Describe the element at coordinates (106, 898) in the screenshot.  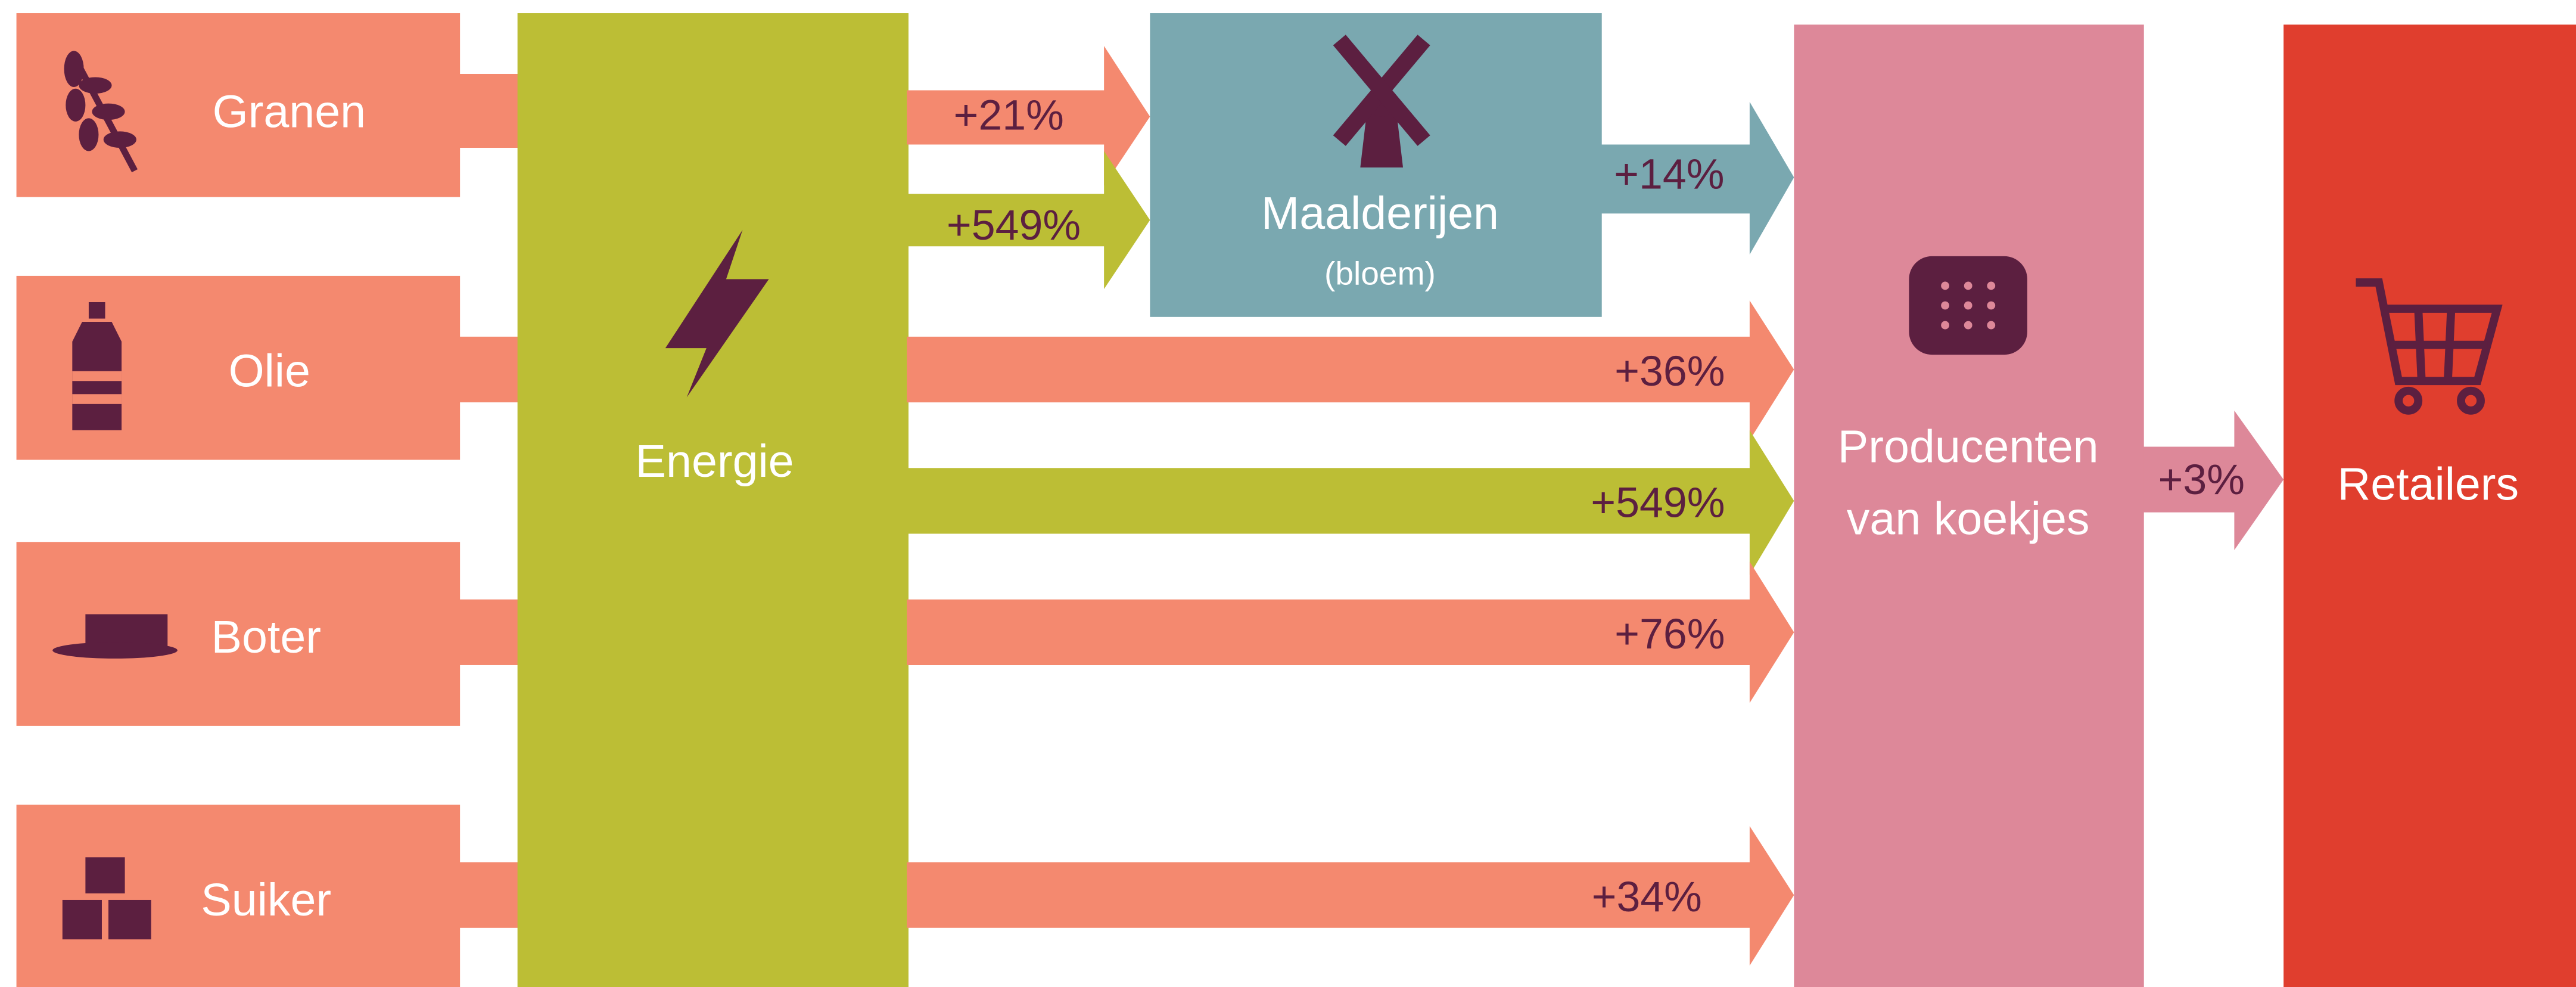
I see `sugar-icon` at that location.